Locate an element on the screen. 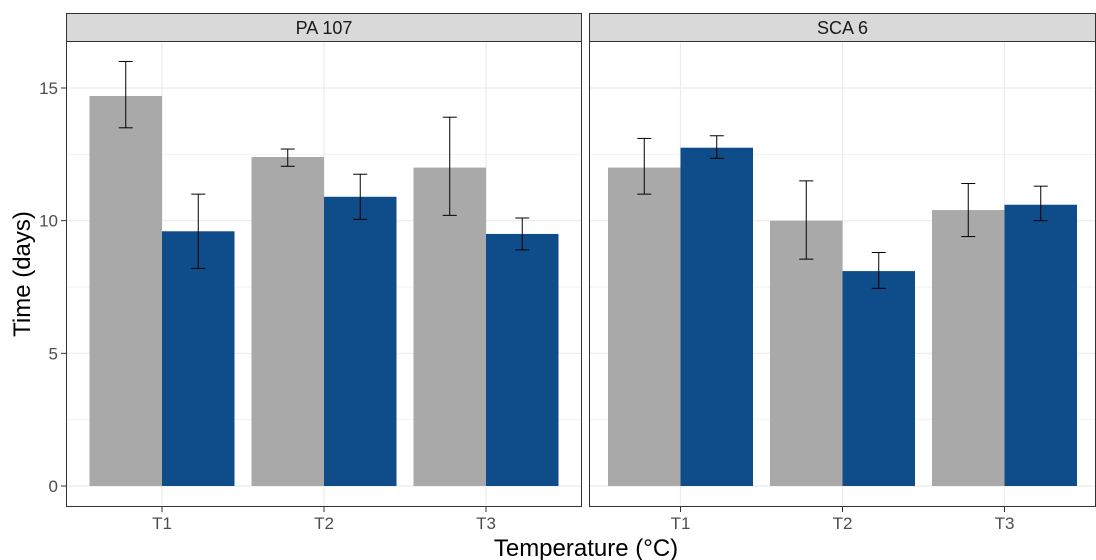 The width and height of the screenshot is (1096, 560). y-tick-label: 10 is located at coordinates (48, 221).